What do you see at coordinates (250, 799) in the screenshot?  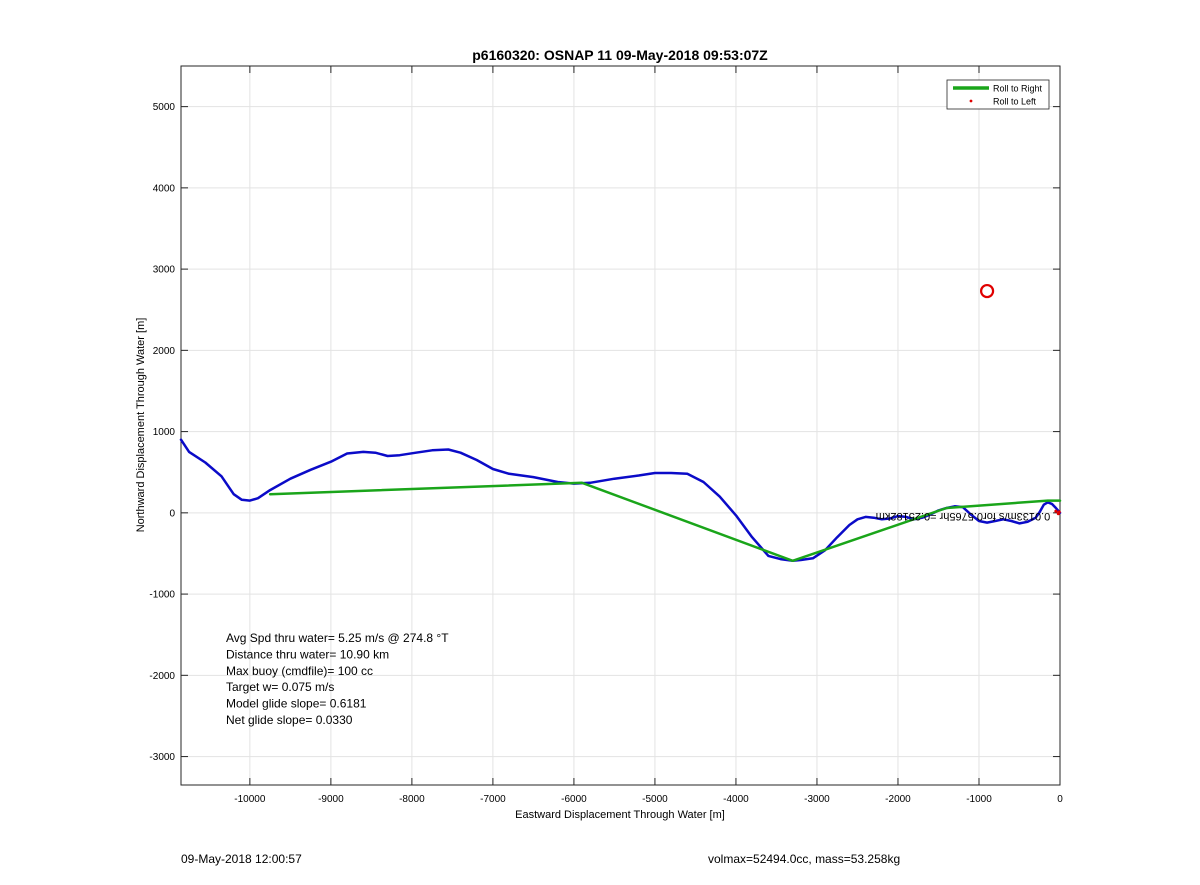 I see `x-tick-label: -10000` at bounding box center [250, 799].